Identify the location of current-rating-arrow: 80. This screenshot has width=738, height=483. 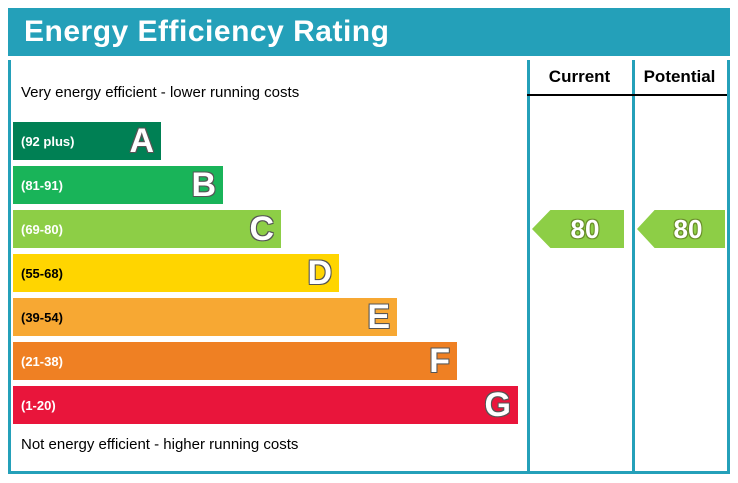
(578, 229).